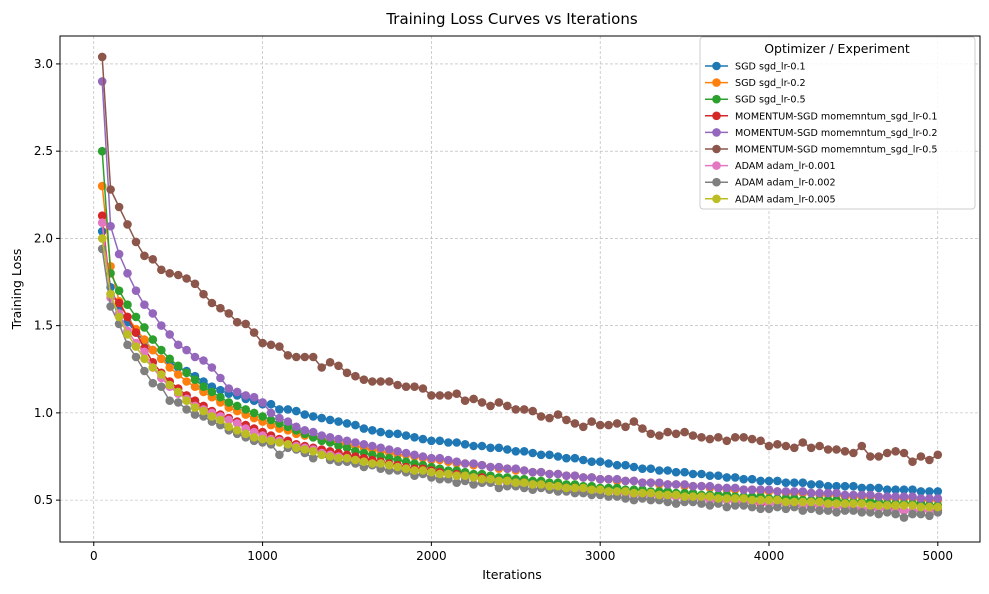 The height and width of the screenshot is (594, 989). What do you see at coordinates (43, 413) in the screenshot?
I see `y-tick-label: 1.0` at bounding box center [43, 413].